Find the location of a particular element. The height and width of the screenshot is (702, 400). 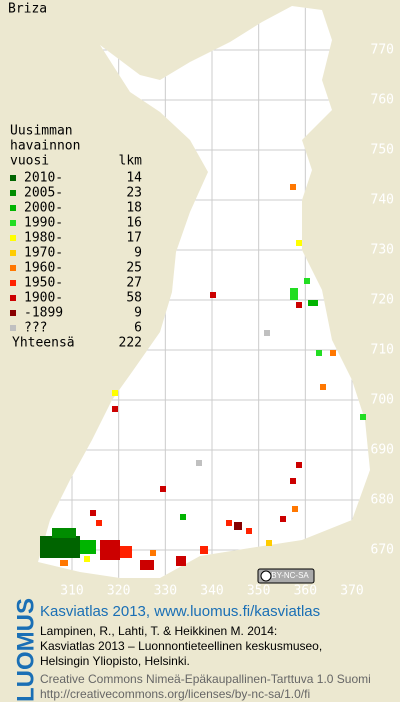

legend-label: 1980- is located at coordinates (43, 238).